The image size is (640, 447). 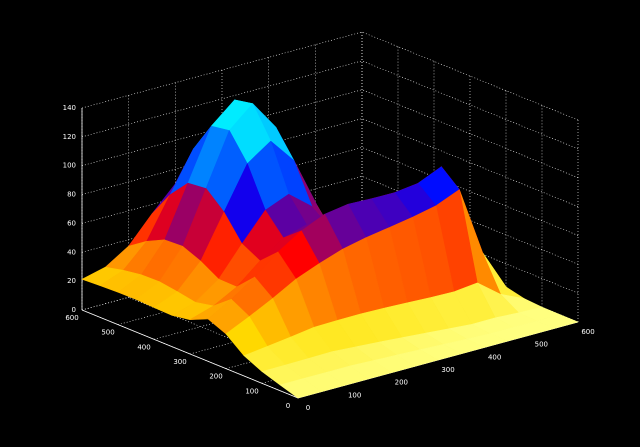 What do you see at coordinates (71, 252) in the screenshot?
I see `z-tick-label: 40` at bounding box center [71, 252].